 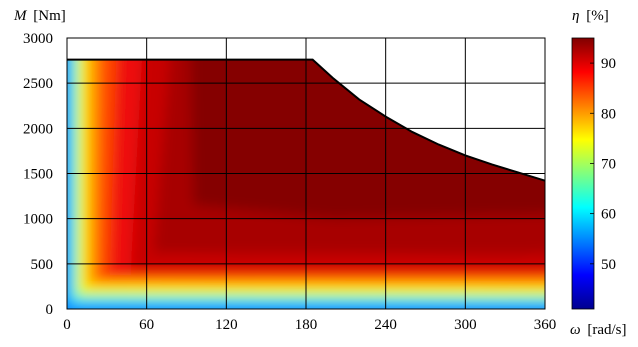 What do you see at coordinates (306, 325) in the screenshot?
I see `x-tick-label-3: 180` at bounding box center [306, 325].